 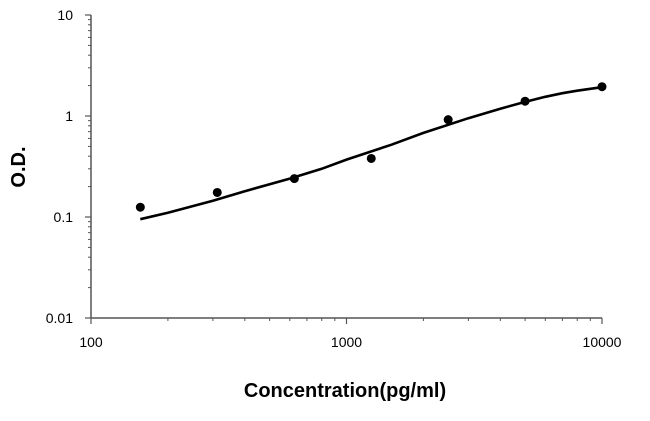 What do you see at coordinates (64, 217) in the screenshot?
I see `y-tick-label: 0.1` at bounding box center [64, 217].